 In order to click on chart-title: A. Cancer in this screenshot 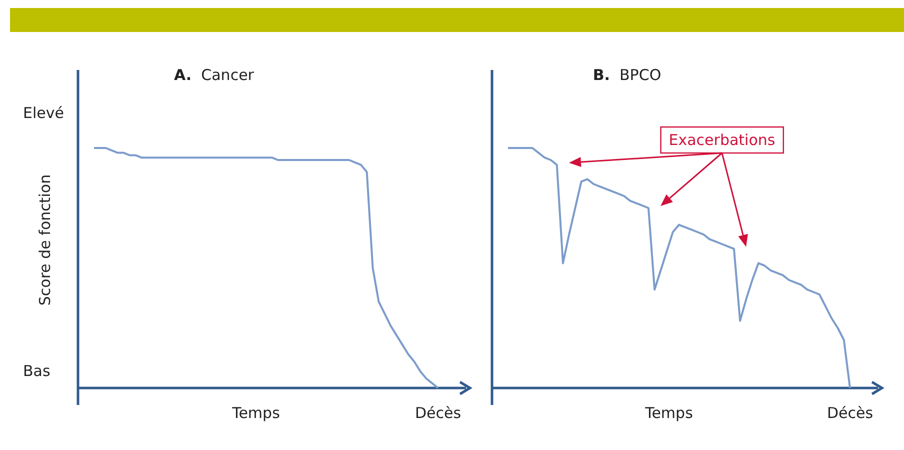, I will do `click(214, 75)`.